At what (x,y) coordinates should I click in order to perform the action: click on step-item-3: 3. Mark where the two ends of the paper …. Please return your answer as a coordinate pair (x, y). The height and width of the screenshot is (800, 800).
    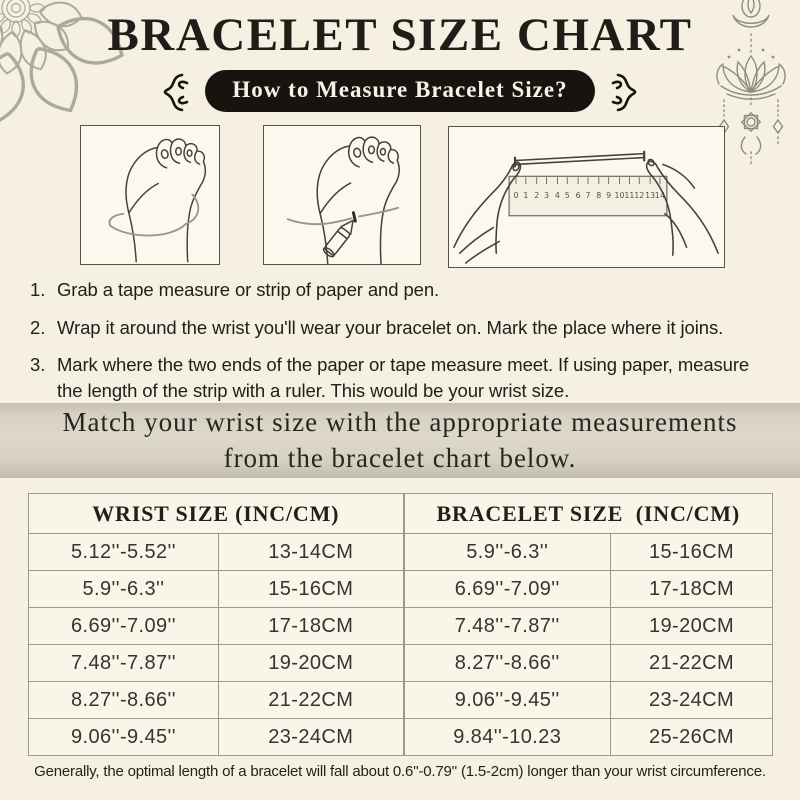
    Looking at the image, I should click on (401, 377).